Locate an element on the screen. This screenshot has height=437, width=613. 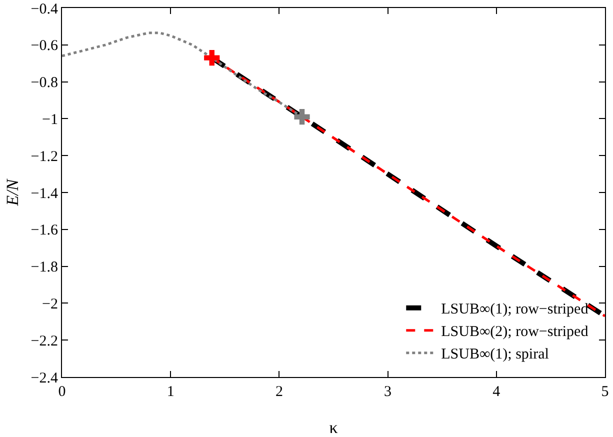
y-tick-label: −1.4 is located at coordinates (44, 194).